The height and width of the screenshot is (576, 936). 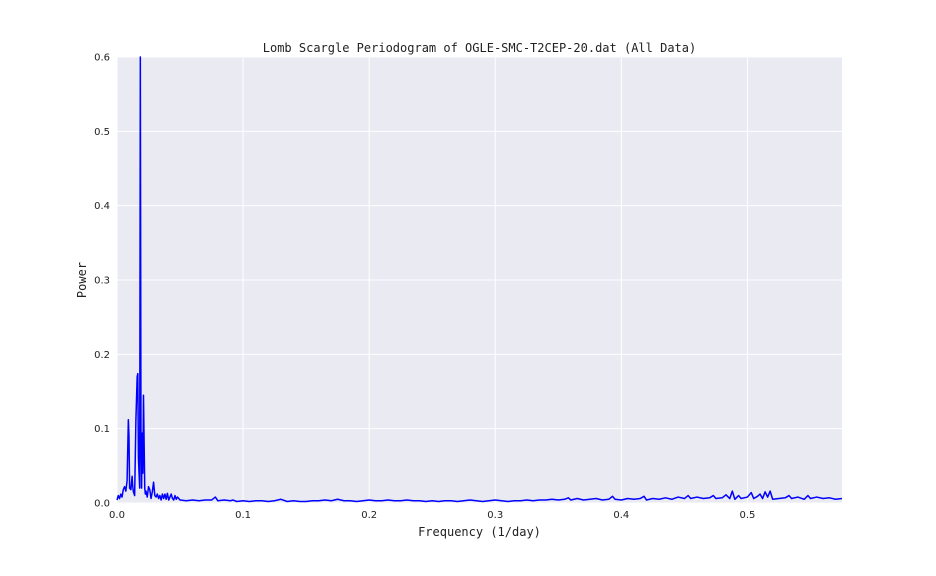 What do you see at coordinates (102, 429) in the screenshot?
I see `y-tick-label: 0.1` at bounding box center [102, 429].